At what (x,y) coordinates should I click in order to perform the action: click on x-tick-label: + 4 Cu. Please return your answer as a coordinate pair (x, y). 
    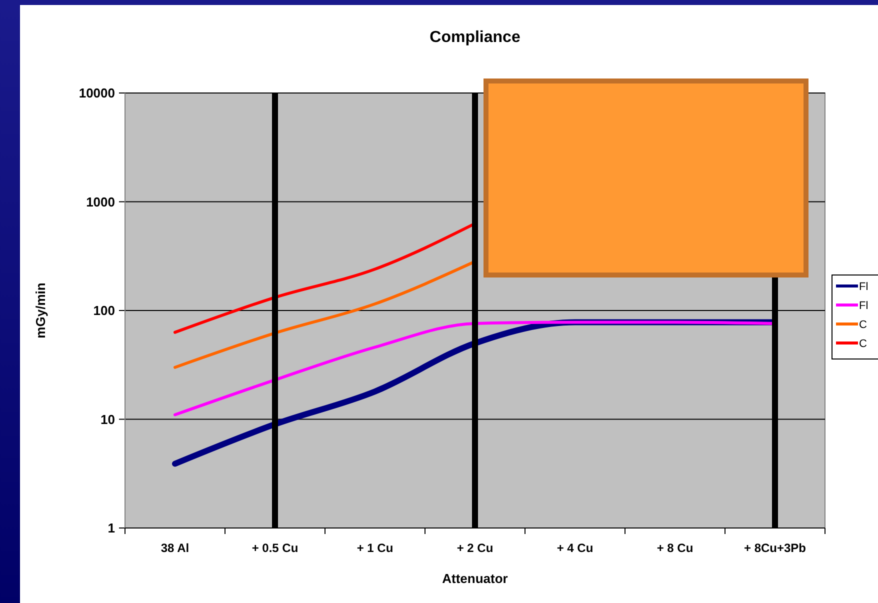
    Looking at the image, I should click on (575, 548).